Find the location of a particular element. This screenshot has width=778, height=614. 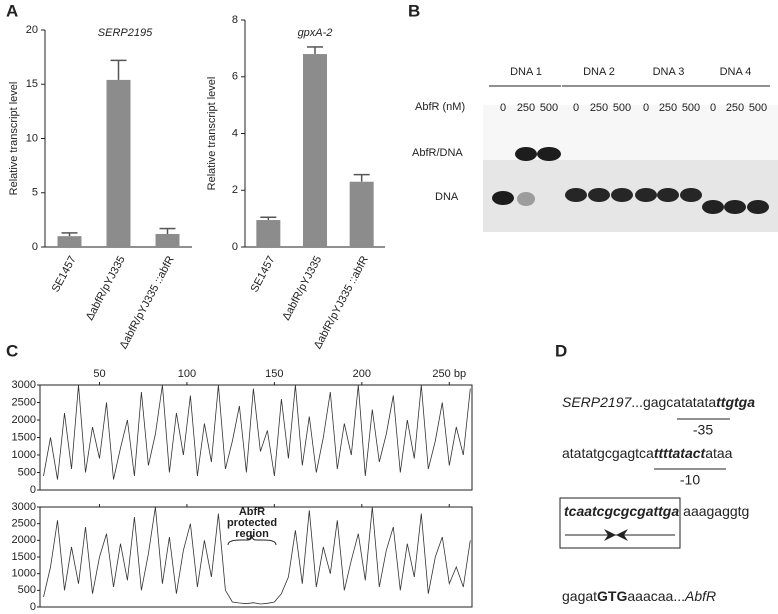

arrowheads is located at coordinates (616, 535).